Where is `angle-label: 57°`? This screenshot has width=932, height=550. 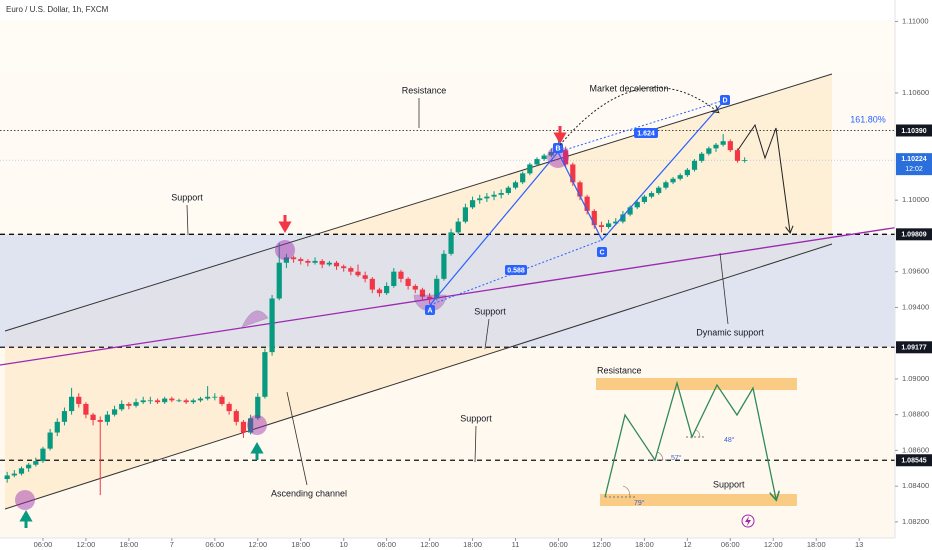 angle-label: 57° is located at coordinates (676, 458).